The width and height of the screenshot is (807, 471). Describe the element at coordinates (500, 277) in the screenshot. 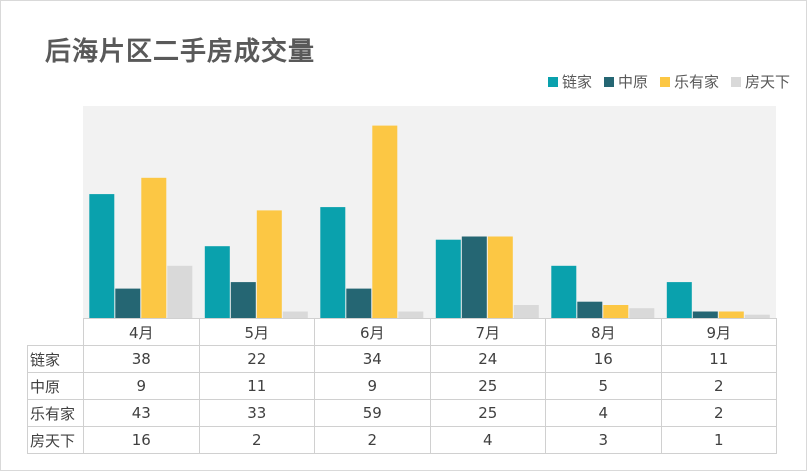

I see `bar-乐有家-7月` at that location.